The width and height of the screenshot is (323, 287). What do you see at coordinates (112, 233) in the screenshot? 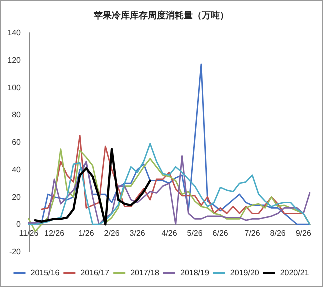
I see `x-tick-label: 2/26` at bounding box center [112, 233].